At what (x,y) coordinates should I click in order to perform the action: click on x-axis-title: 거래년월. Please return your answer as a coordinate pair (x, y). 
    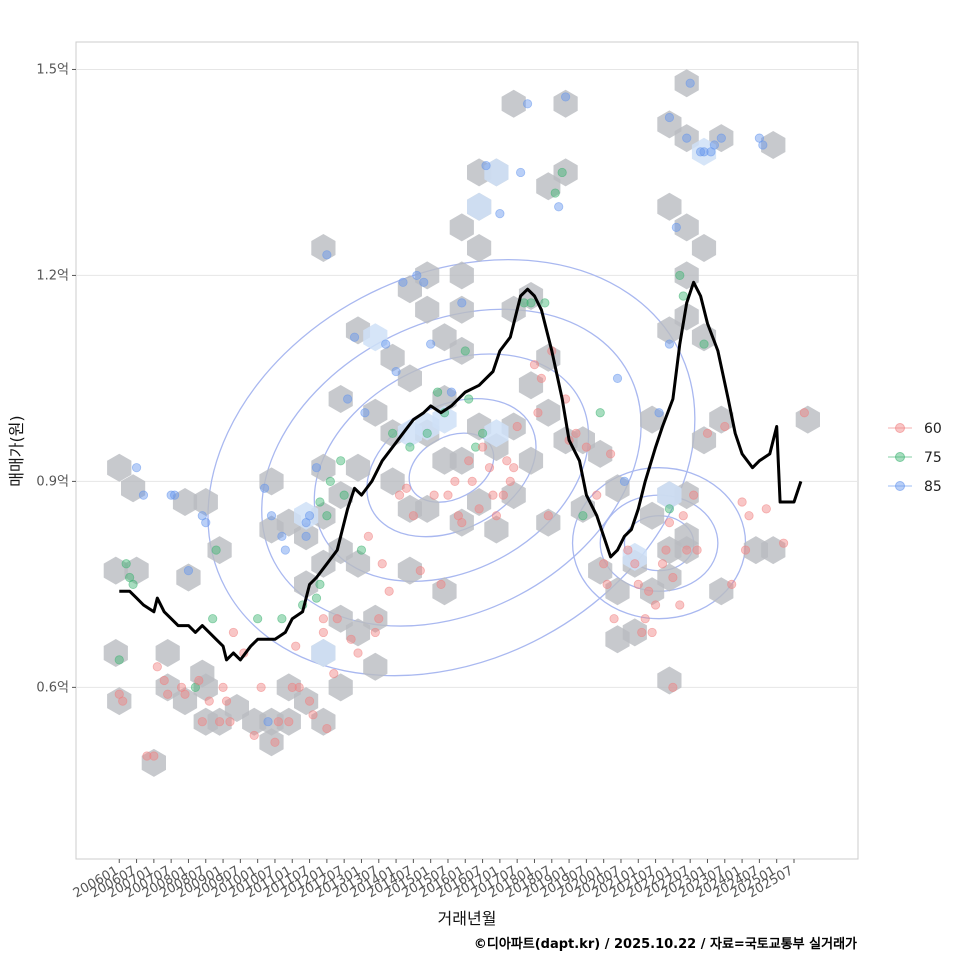
    Looking at the image, I should click on (467, 918).